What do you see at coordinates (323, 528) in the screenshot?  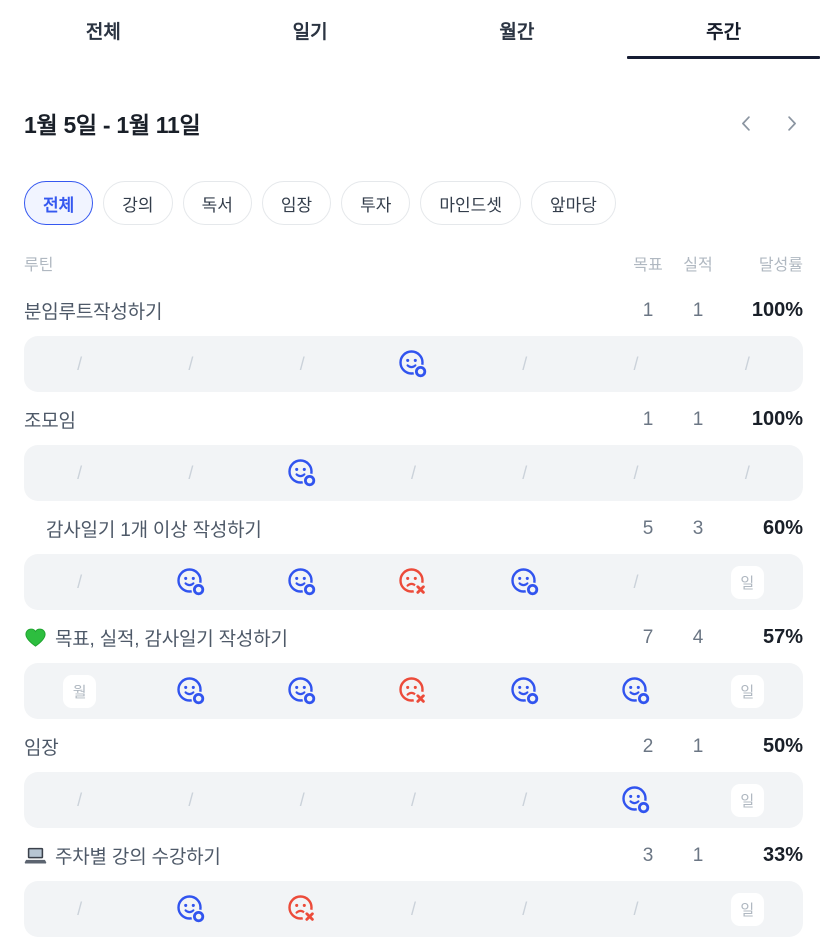 I see `routine-title: 감사일기 1개 이상 작성하기` at bounding box center [323, 528].